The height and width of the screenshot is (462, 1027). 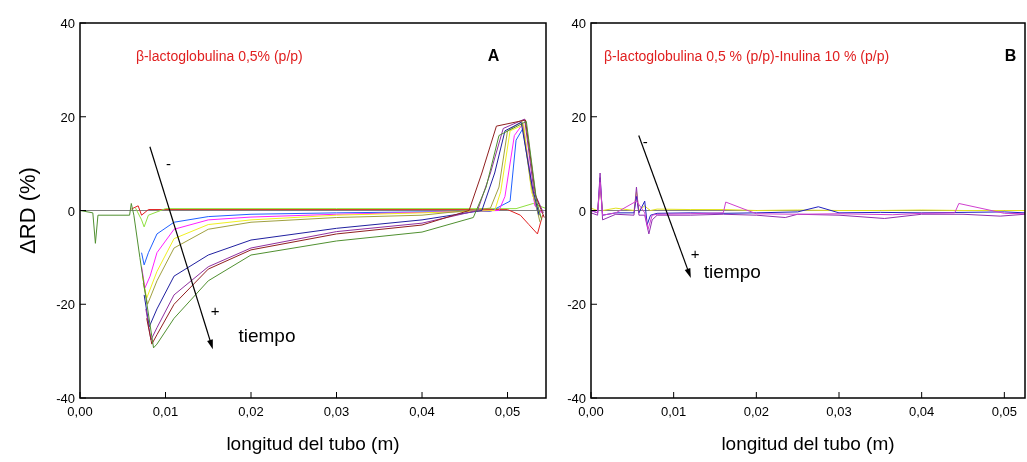 What do you see at coordinates (493, 55) in the screenshot?
I see `annotation: A` at bounding box center [493, 55].